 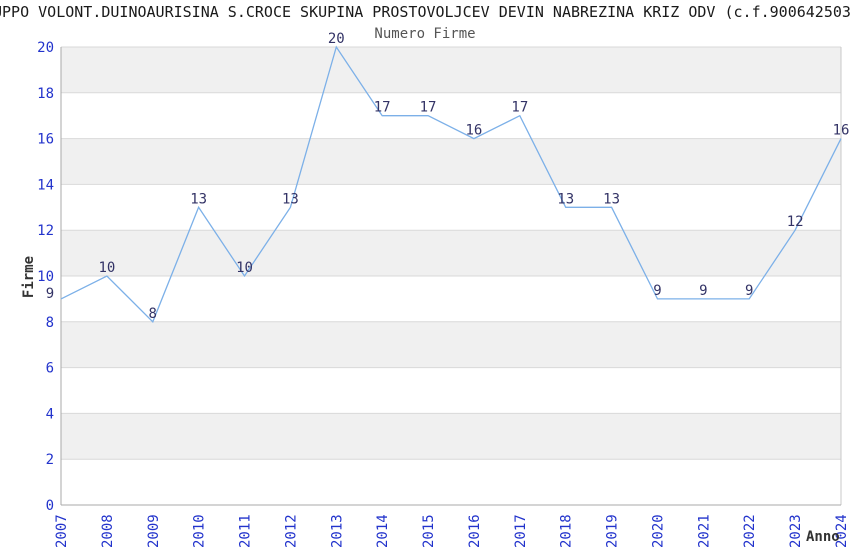 What do you see at coordinates (336, 39) in the screenshot?
I see `point-label: 20` at bounding box center [336, 39].